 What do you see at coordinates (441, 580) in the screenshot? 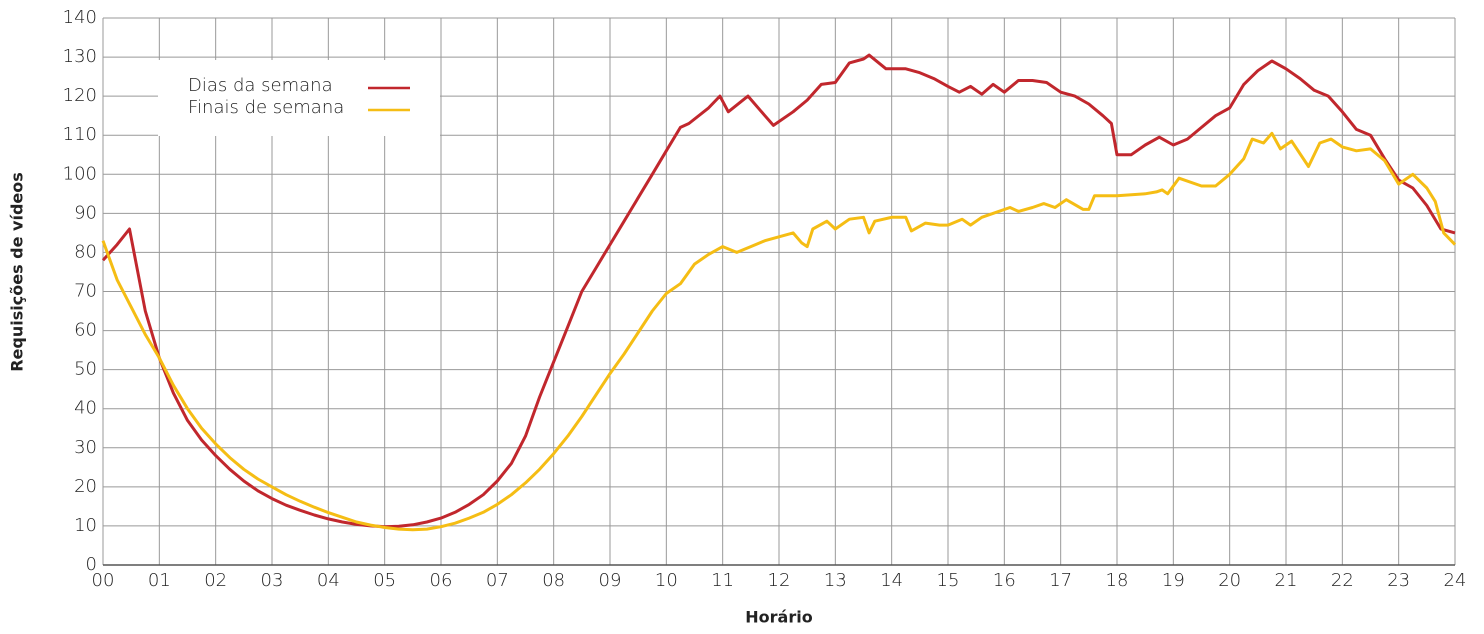
I see `x-tick-label: 06` at bounding box center [441, 580].